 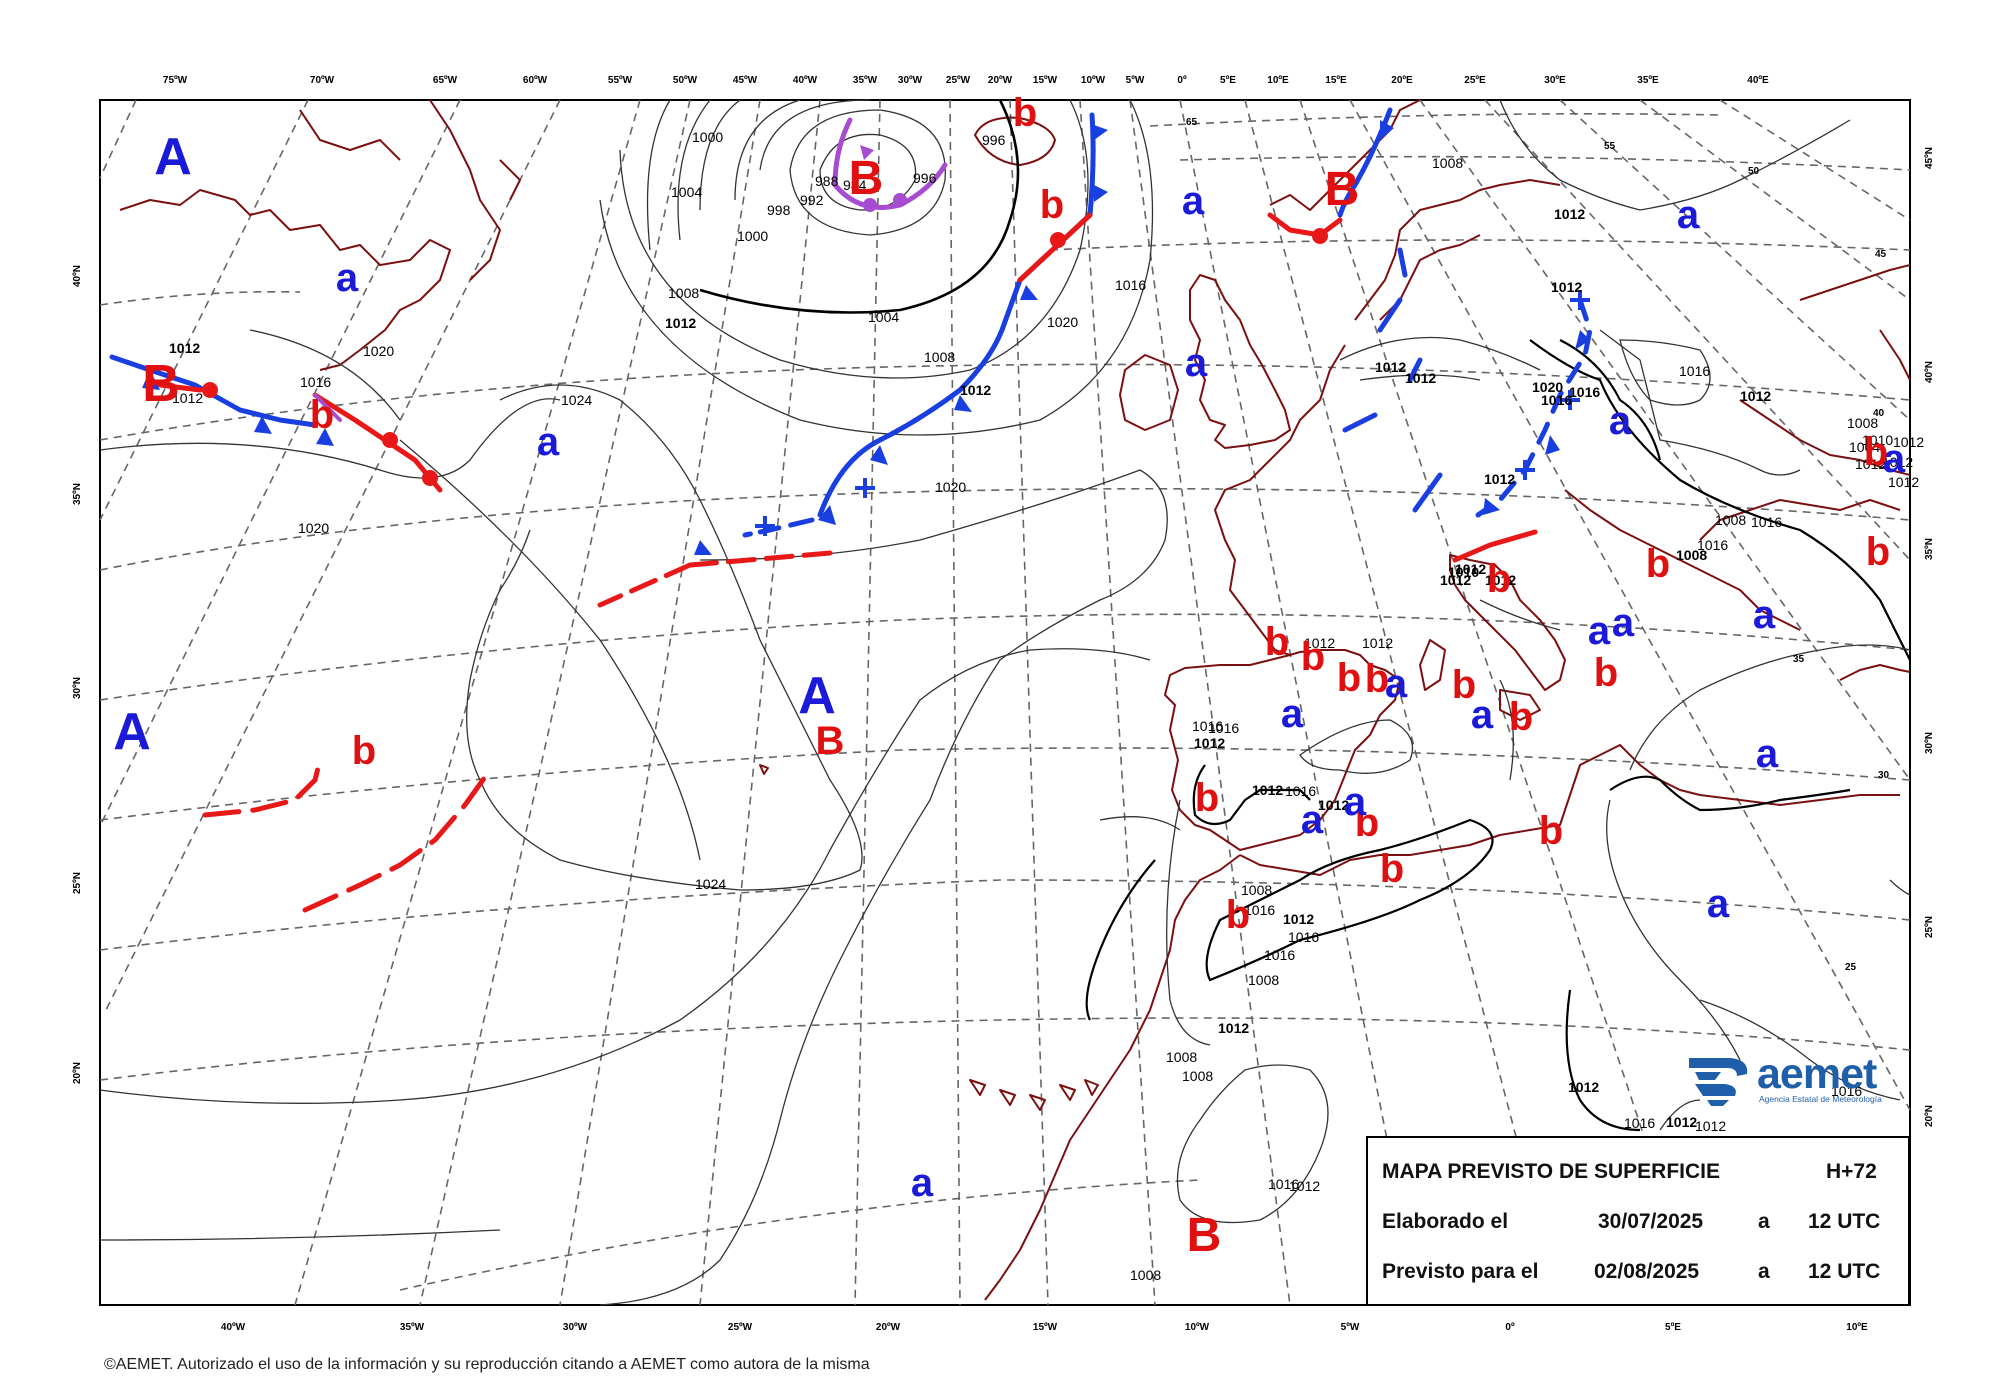 What do you see at coordinates (779, 210) in the screenshot?
I see `isobar-value-label: 998` at bounding box center [779, 210].